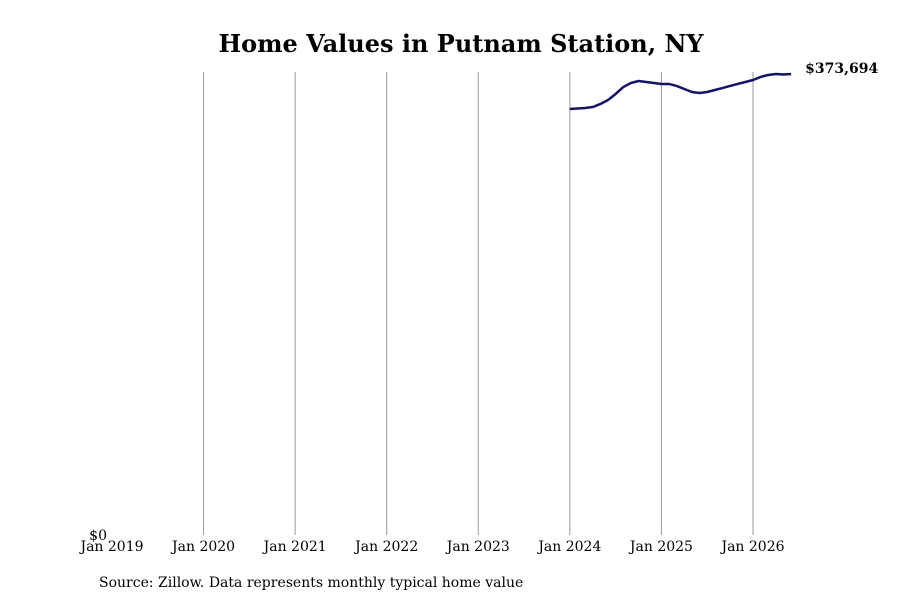 The width and height of the screenshot is (900, 600). What do you see at coordinates (680, 91) in the screenshot?
I see `data-line` at bounding box center [680, 91].